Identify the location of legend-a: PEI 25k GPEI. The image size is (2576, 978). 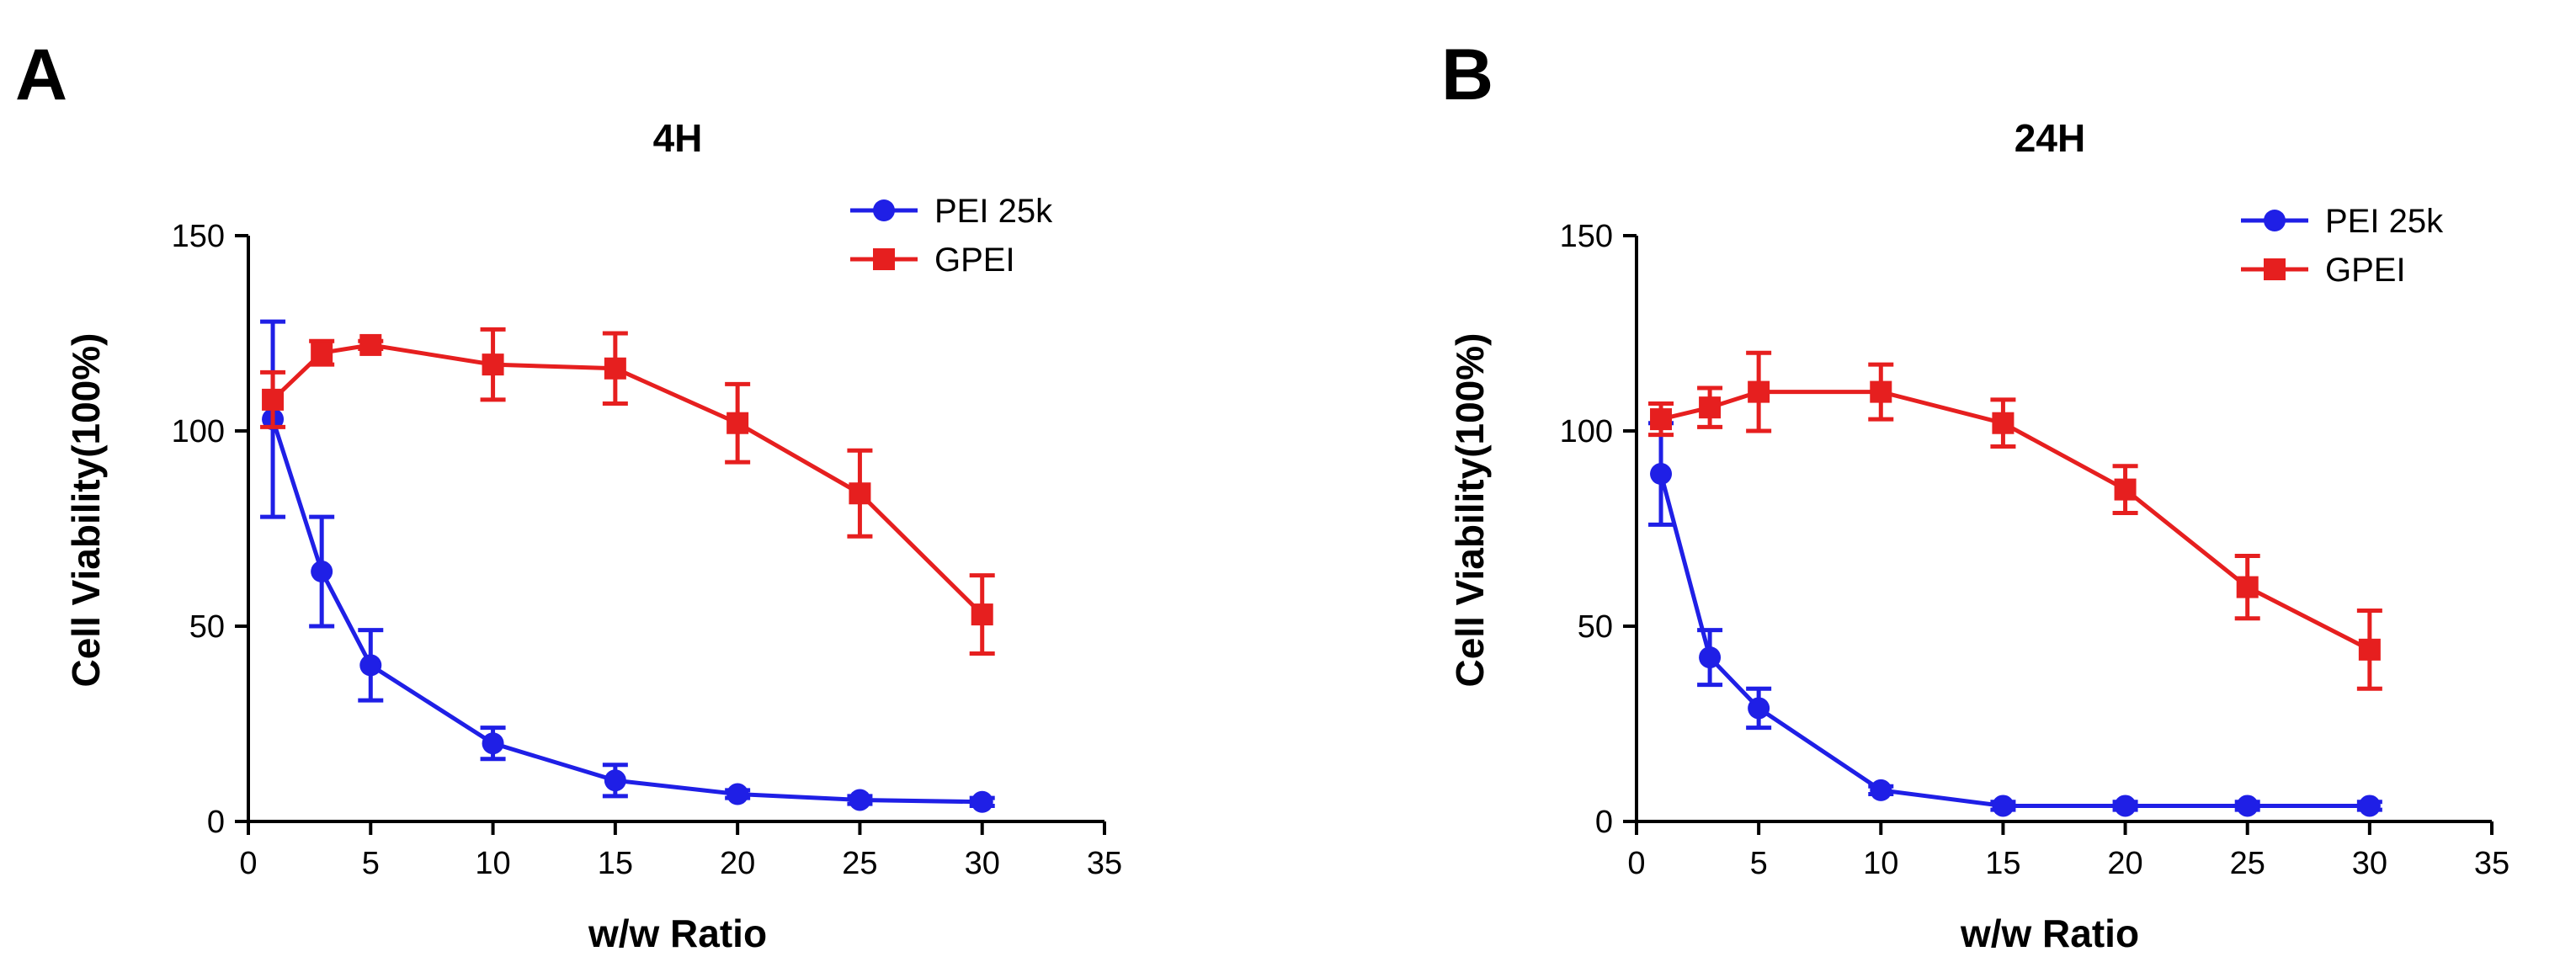
(952, 236).